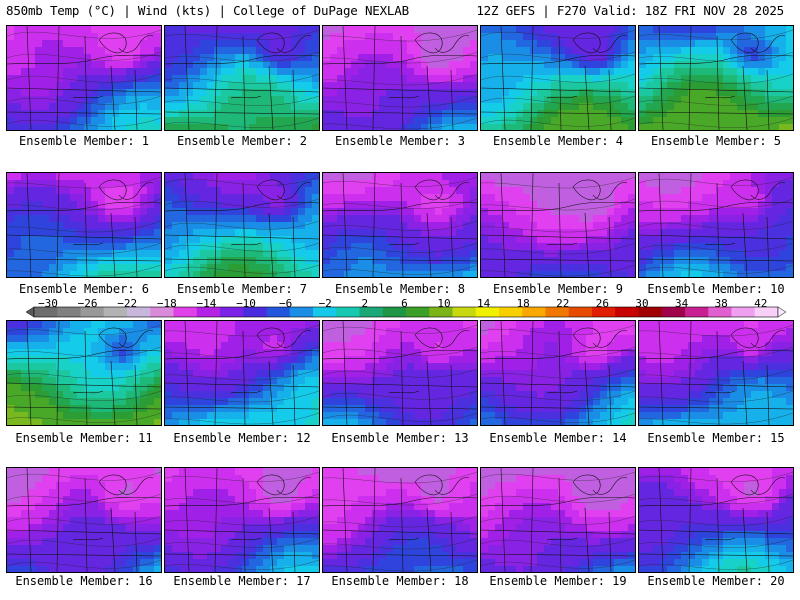 The width and height of the screenshot is (800, 600). I want to click on ensemble-member-label: Ensemble Member: 15, so click(716, 438).